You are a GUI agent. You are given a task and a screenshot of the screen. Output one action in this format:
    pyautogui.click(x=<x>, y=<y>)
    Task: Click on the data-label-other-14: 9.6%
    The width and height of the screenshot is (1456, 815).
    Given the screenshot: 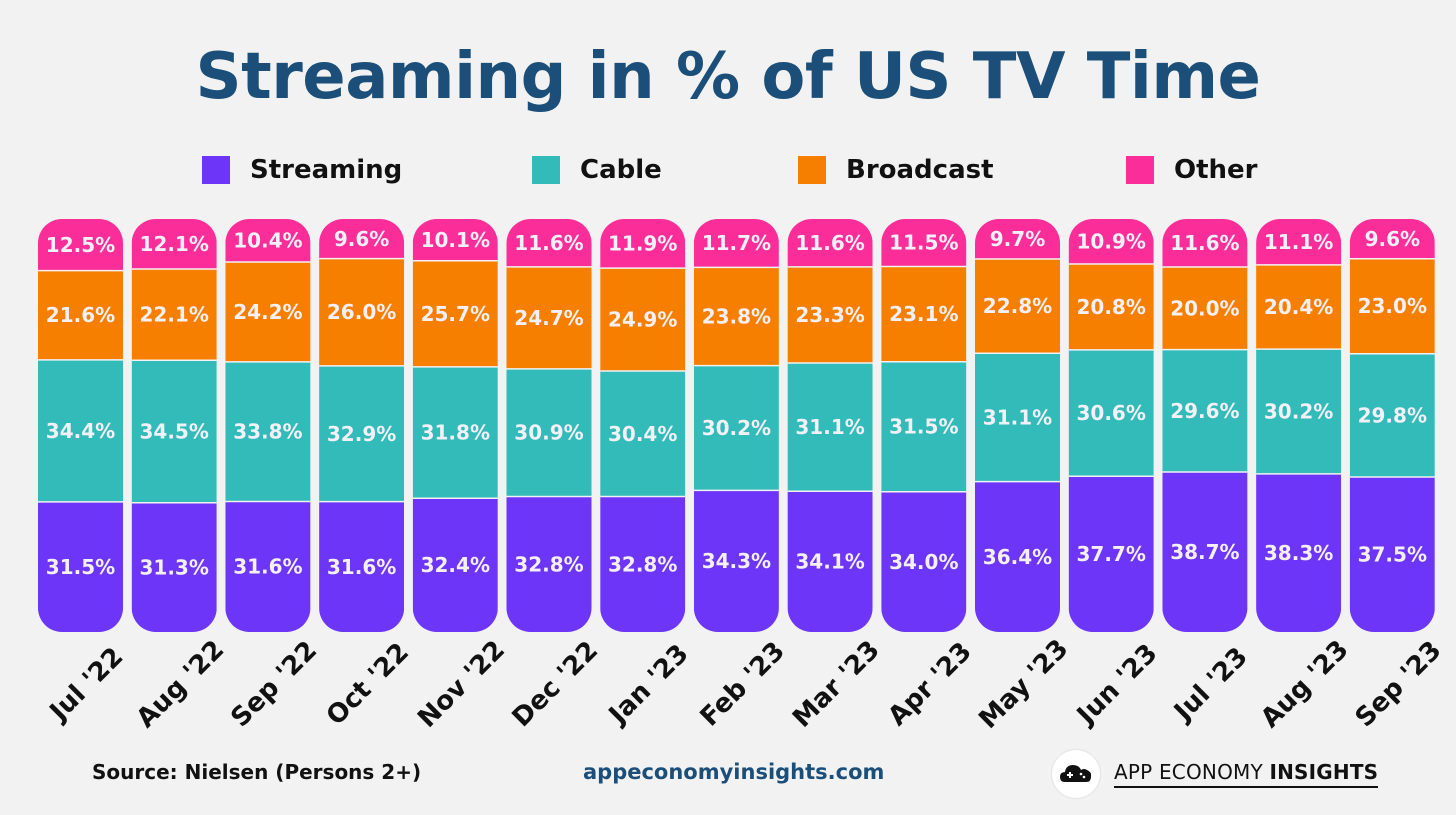 What is the action you would take?
    pyautogui.click(x=1392, y=239)
    